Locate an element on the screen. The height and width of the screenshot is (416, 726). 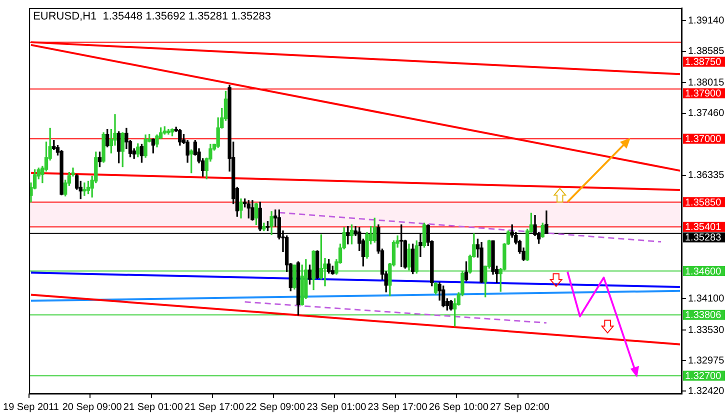
ref-line-label: 1.35401 is located at coordinates (703, 228).